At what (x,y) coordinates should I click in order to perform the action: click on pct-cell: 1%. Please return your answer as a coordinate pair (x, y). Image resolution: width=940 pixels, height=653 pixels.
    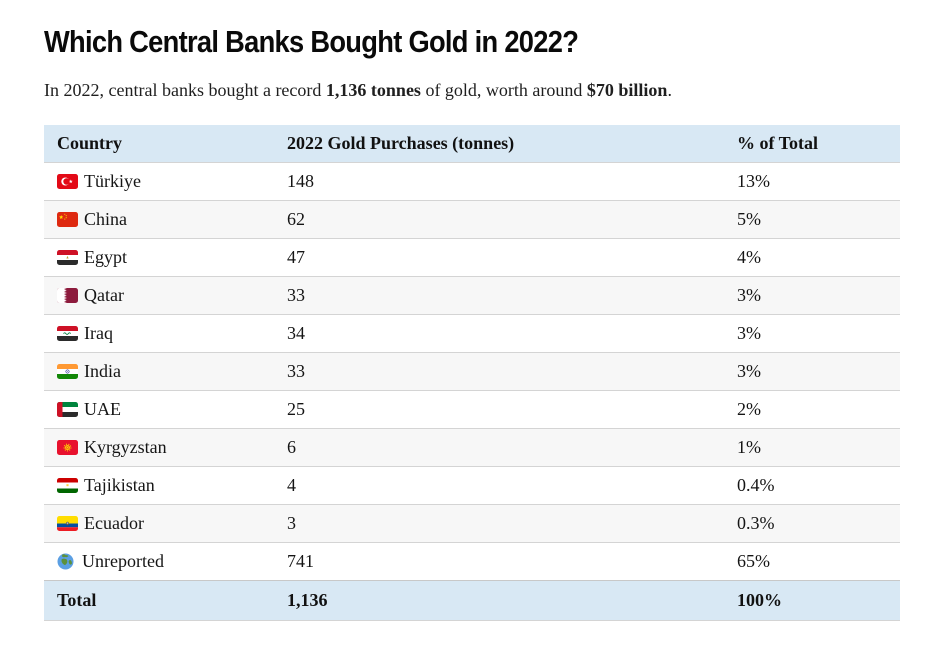
    Looking at the image, I should click on (749, 446).